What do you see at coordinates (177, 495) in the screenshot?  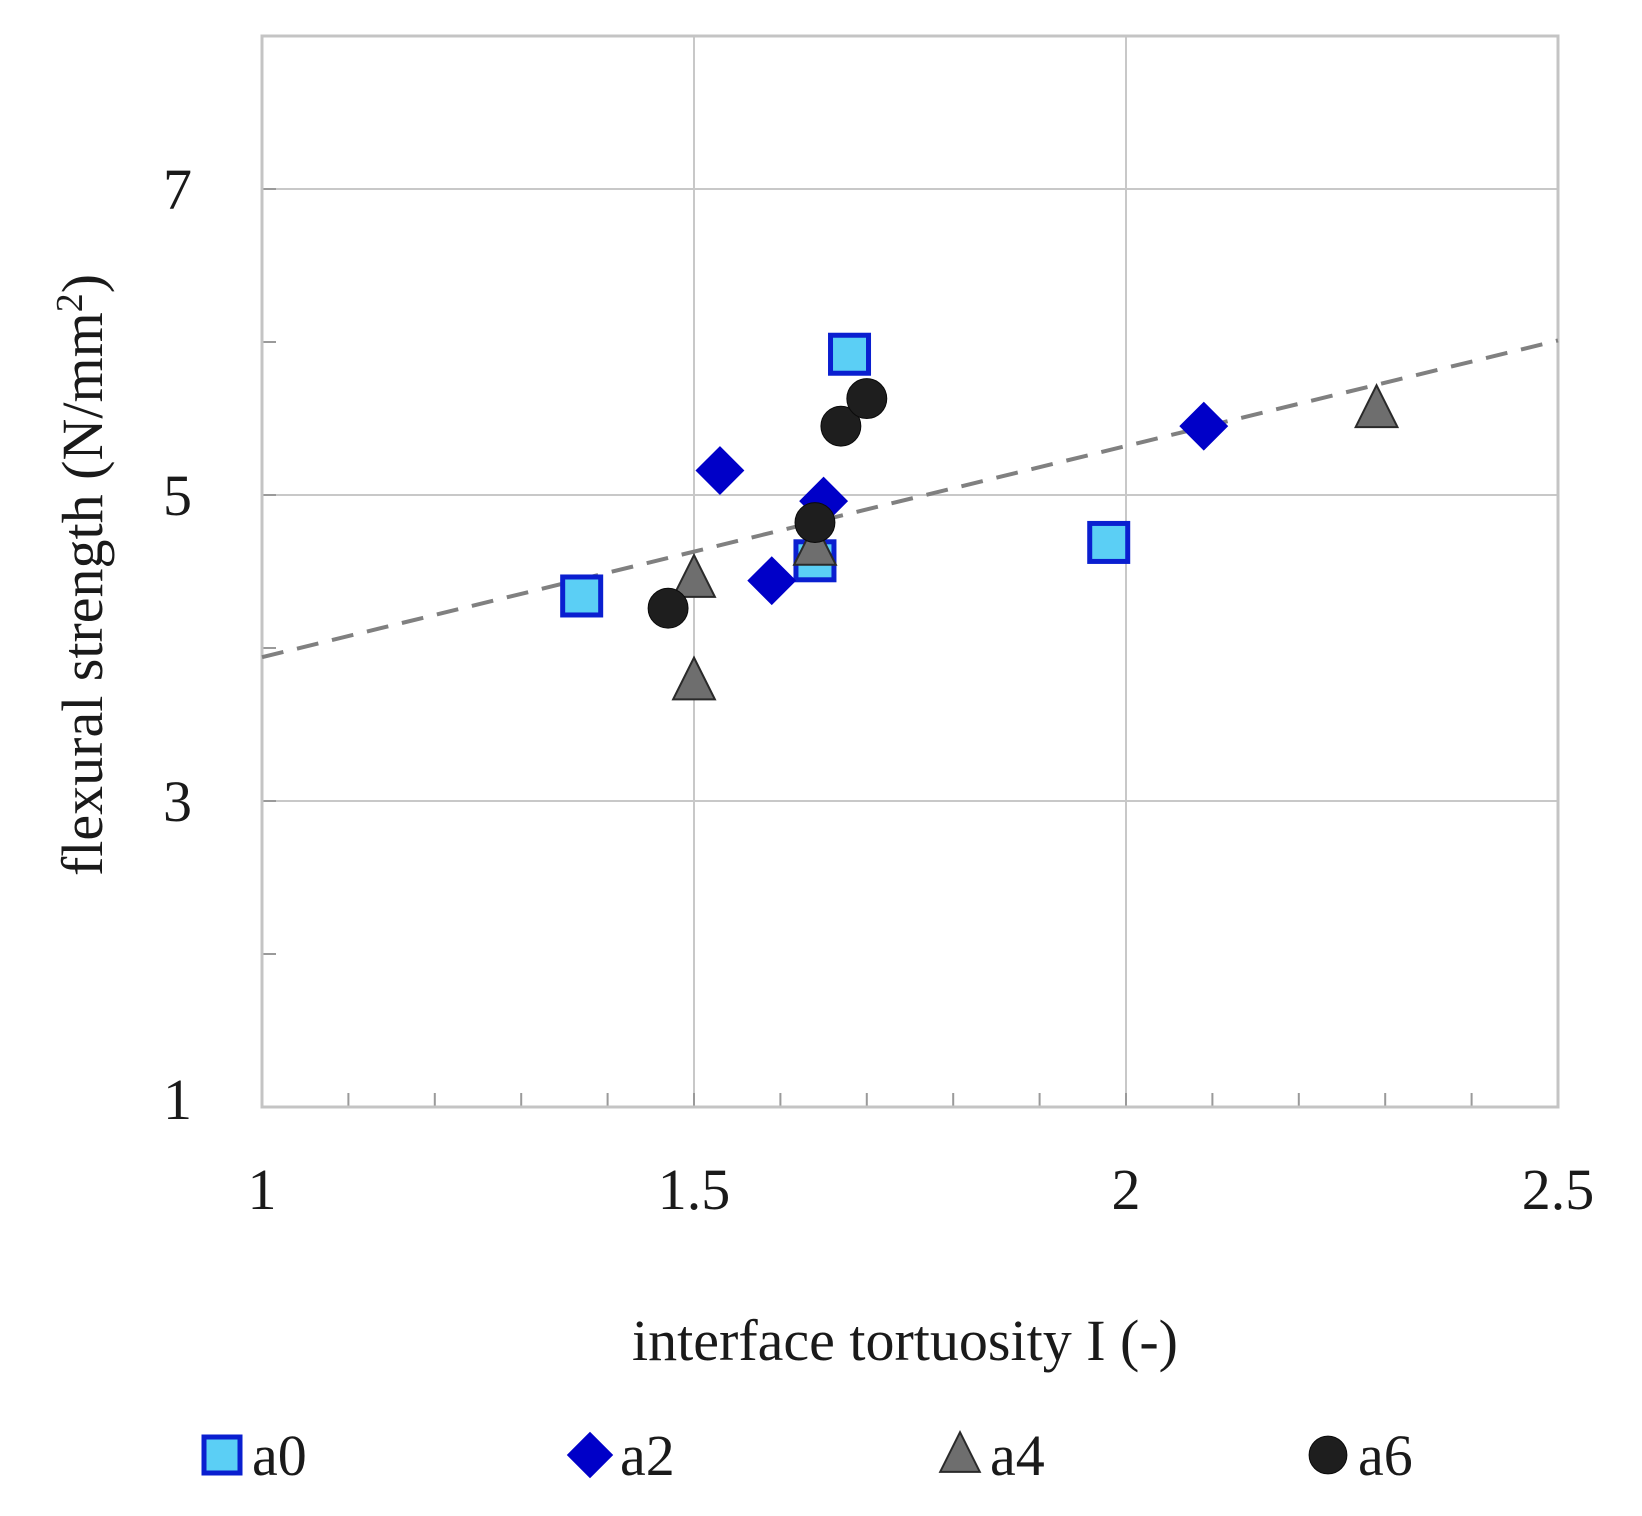 I see `y-tick-label: 5` at bounding box center [177, 495].